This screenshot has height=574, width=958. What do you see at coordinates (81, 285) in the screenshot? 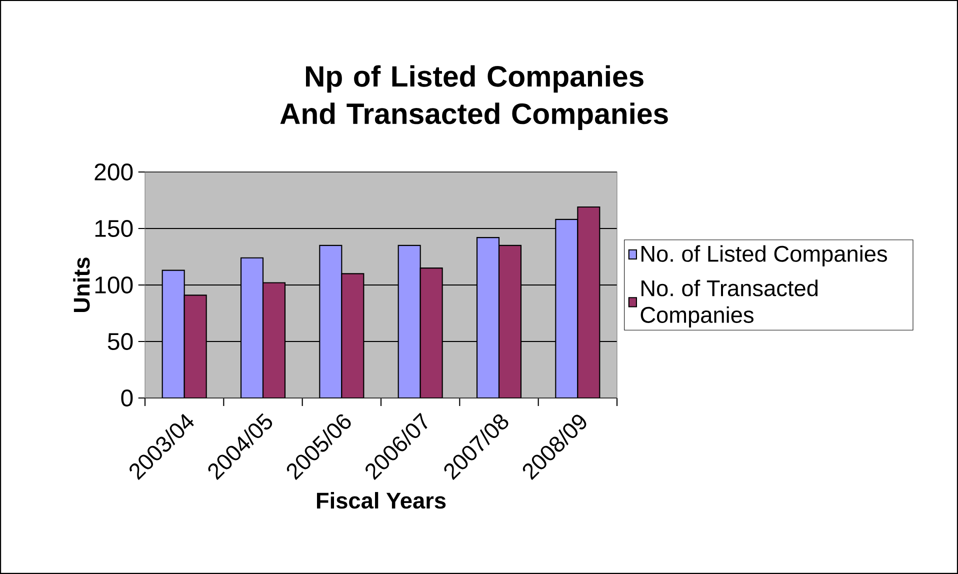
I see `y-axis-title: Units` at bounding box center [81, 285].